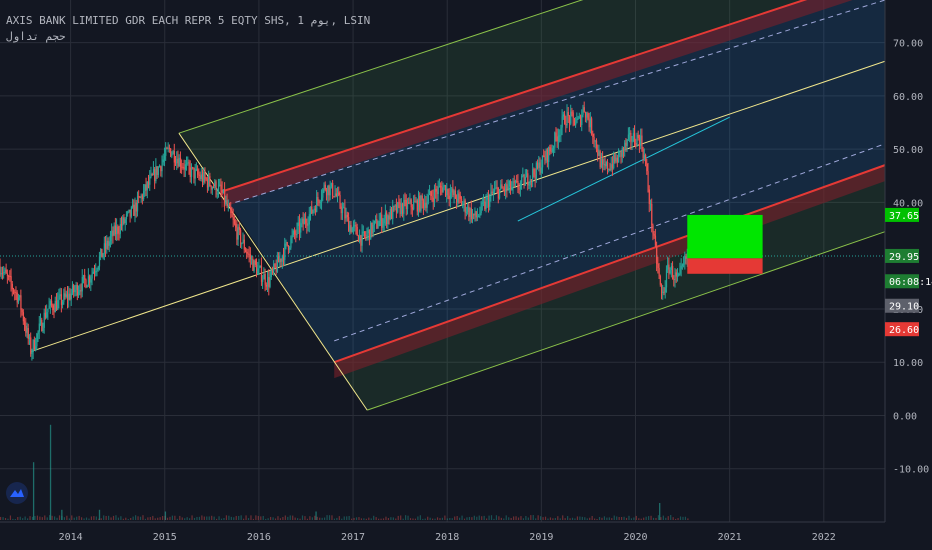 Image resolution: width=932 pixels, height=550 pixels. Describe the element at coordinates (905, 416) in the screenshot. I see `price-tick-label: 0.00` at that location.